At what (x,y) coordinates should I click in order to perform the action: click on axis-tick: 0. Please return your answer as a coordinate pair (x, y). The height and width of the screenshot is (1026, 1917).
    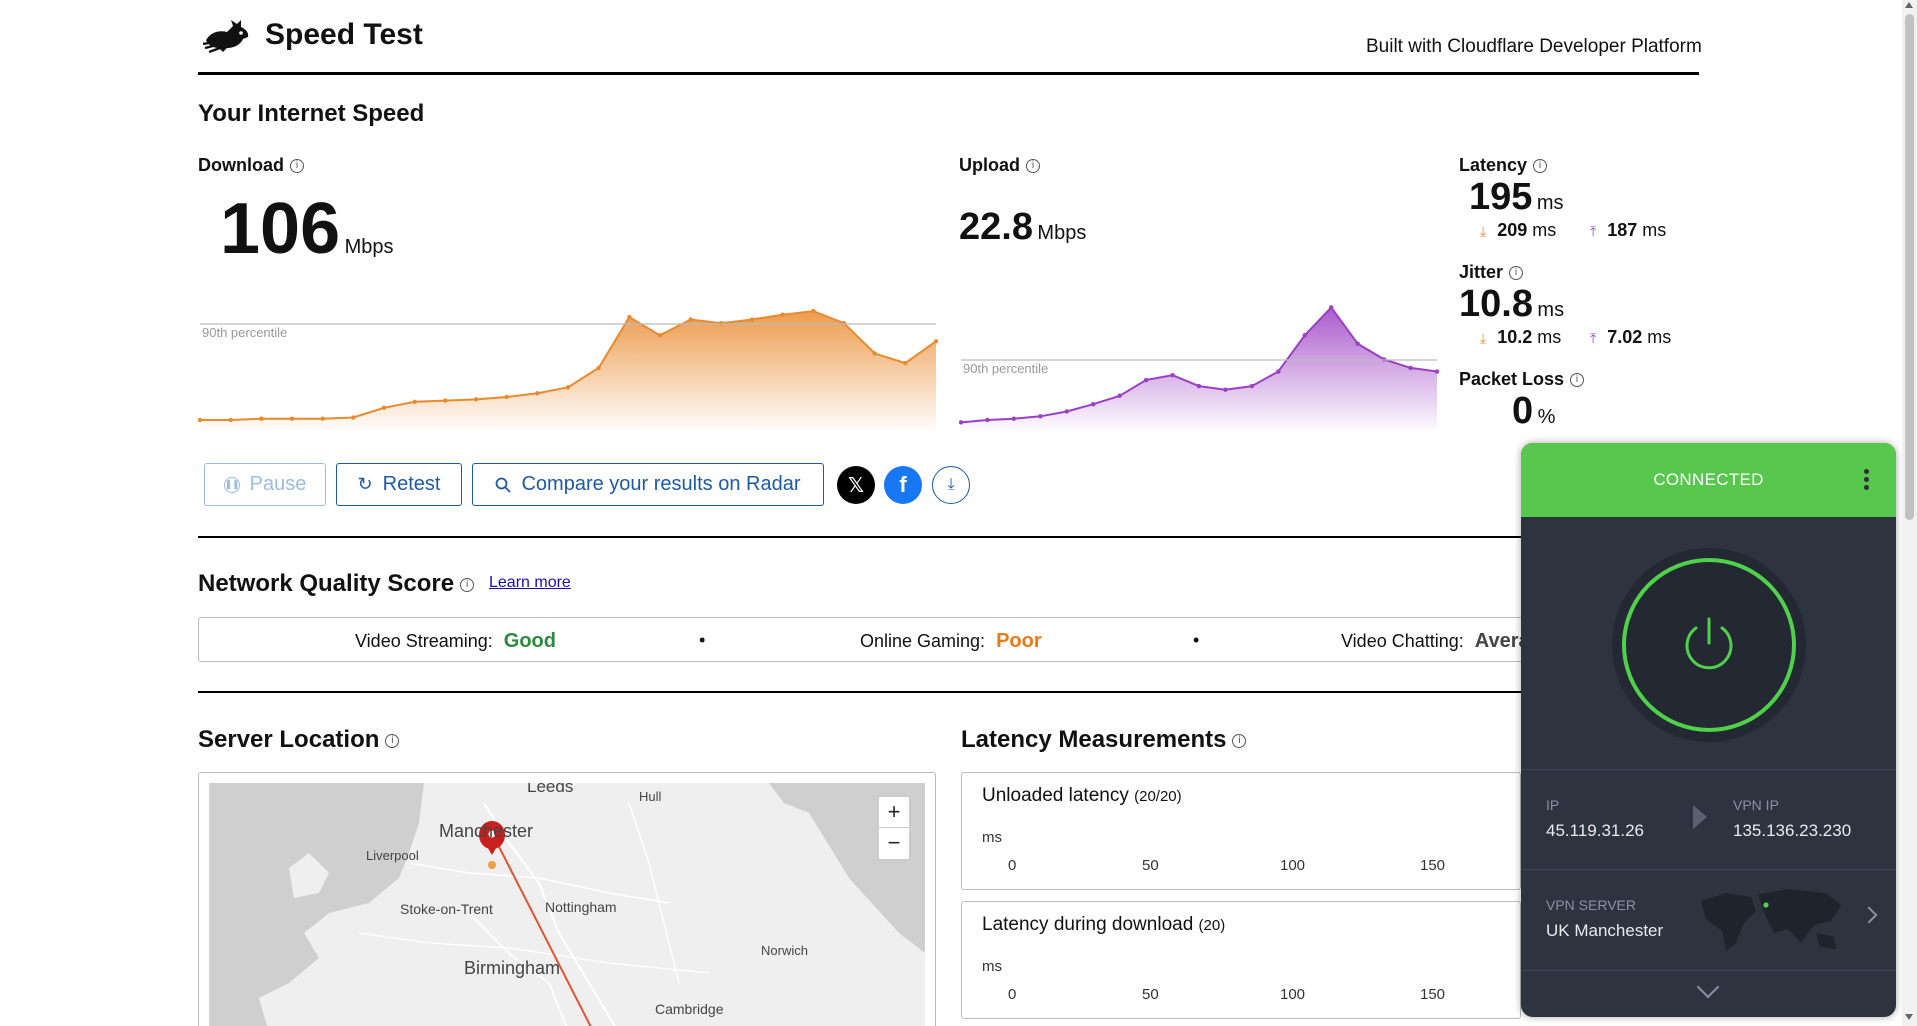
    Looking at the image, I should click on (1012, 865).